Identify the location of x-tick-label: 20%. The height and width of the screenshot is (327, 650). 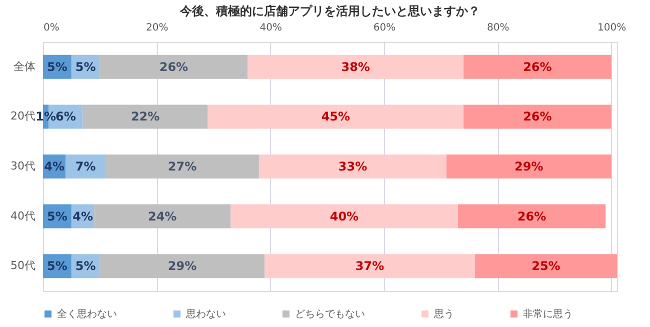
(157, 28).